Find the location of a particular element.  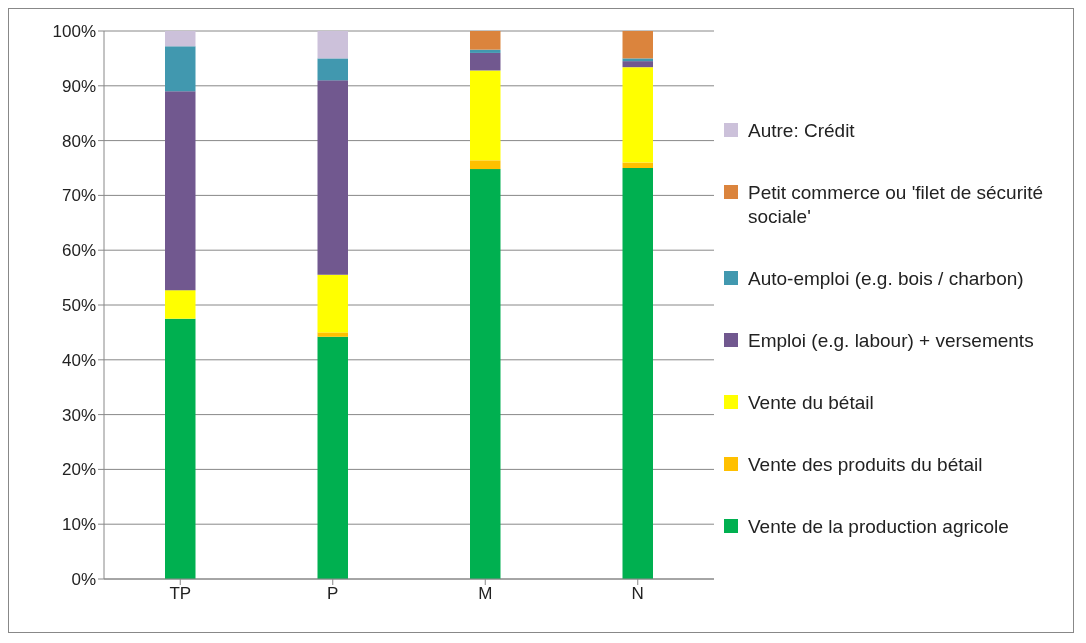

y-tick-label: 90% is located at coordinates (78, 86).